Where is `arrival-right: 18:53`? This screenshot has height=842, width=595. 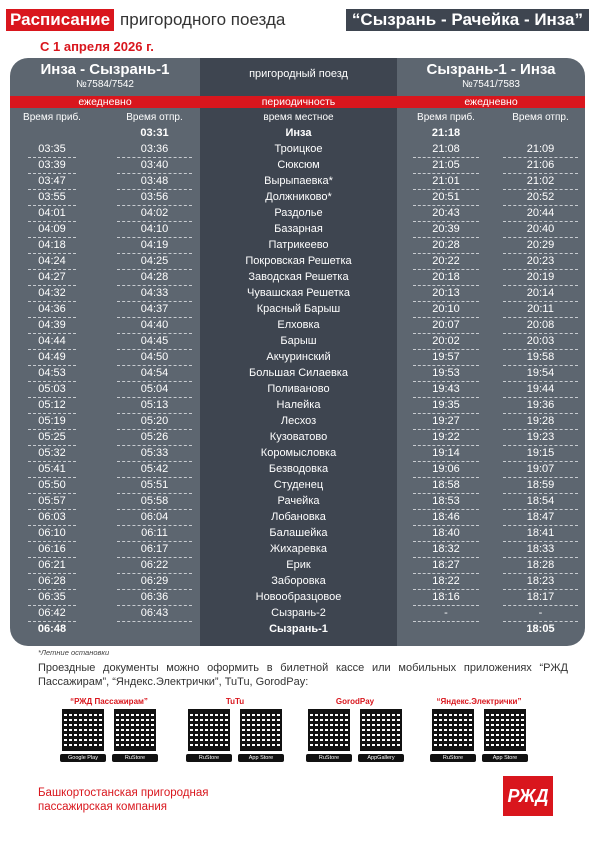
arrival-right: 18:53 is located at coordinates (446, 502).